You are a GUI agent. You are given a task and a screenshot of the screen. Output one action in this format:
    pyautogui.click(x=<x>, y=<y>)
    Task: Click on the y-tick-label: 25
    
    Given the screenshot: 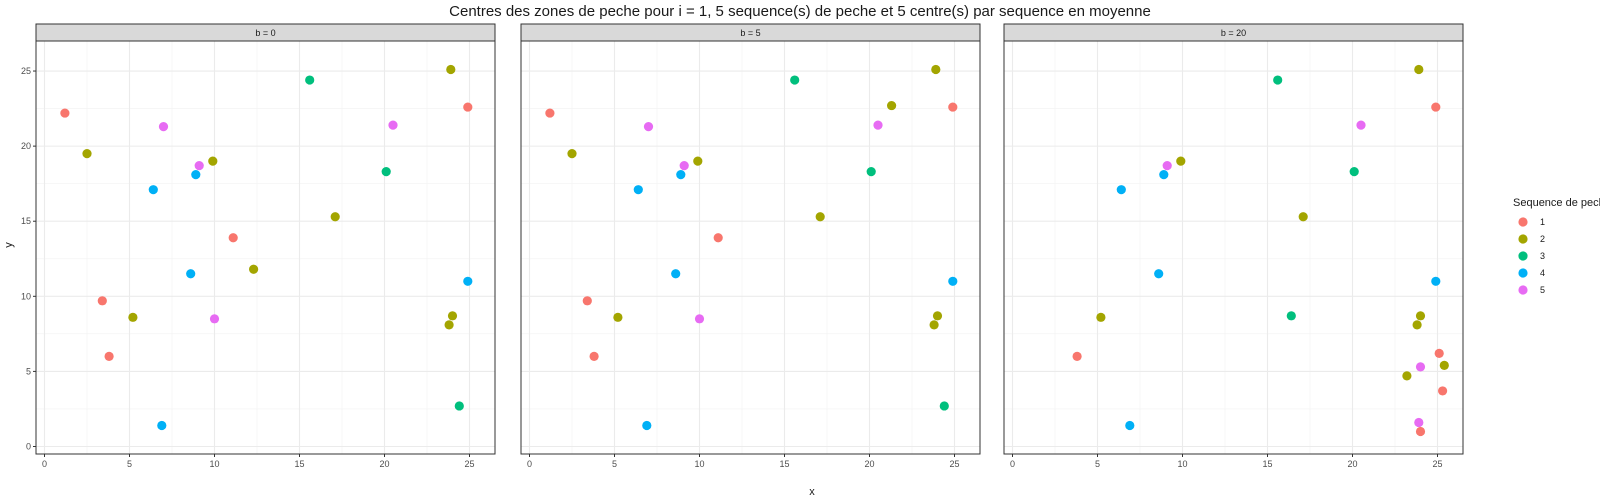 What is the action you would take?
    pyautogui.click(x=26, y=71)
    